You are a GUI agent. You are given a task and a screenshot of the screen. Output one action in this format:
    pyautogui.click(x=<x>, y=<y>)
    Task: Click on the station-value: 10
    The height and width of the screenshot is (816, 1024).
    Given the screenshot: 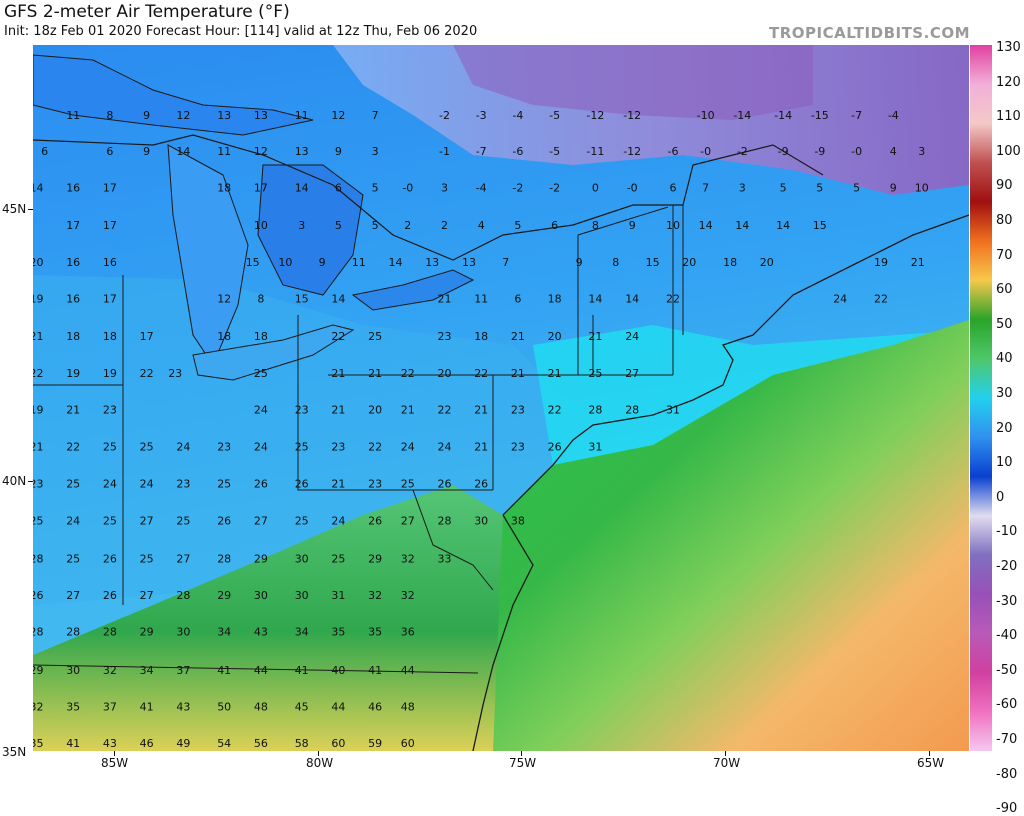 What is the action you would take?
    pyautogui.click(x=673, y=225)
    